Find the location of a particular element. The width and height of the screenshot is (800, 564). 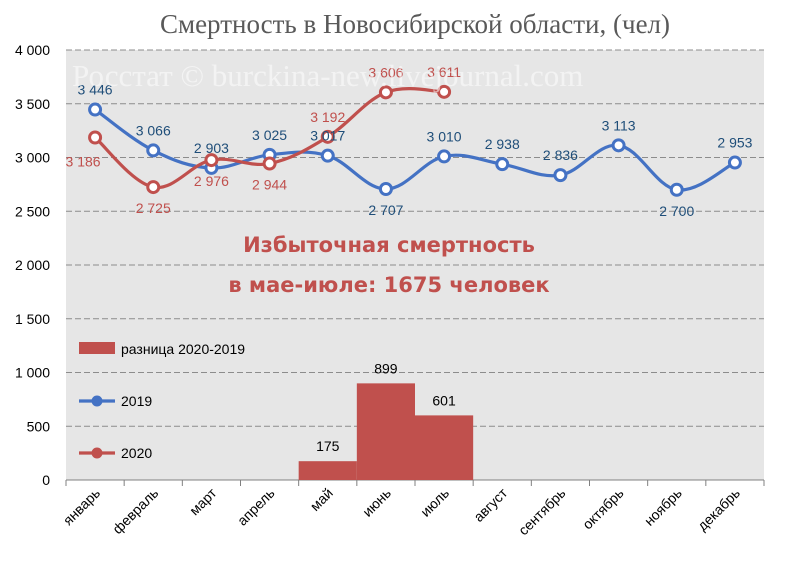

x-tick-label: февраль is located at coordinates (135, 511).